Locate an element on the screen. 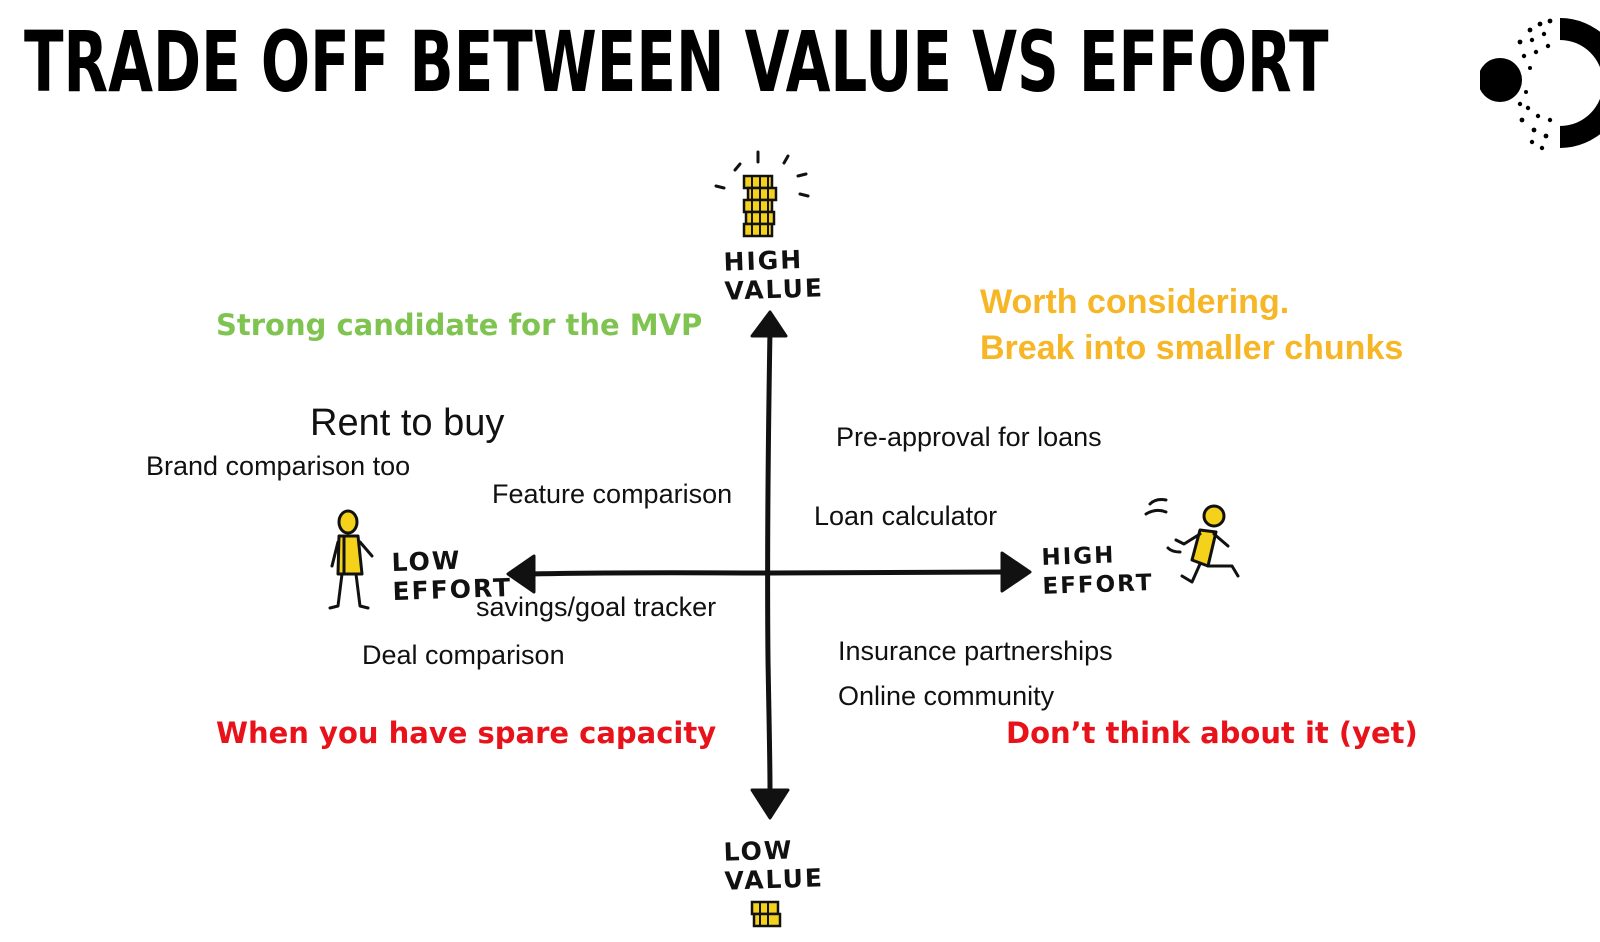 This screenshot has width=1600, height=942. item-savings-tracker: savings/goal tracker is located at coordinates (596, 607).